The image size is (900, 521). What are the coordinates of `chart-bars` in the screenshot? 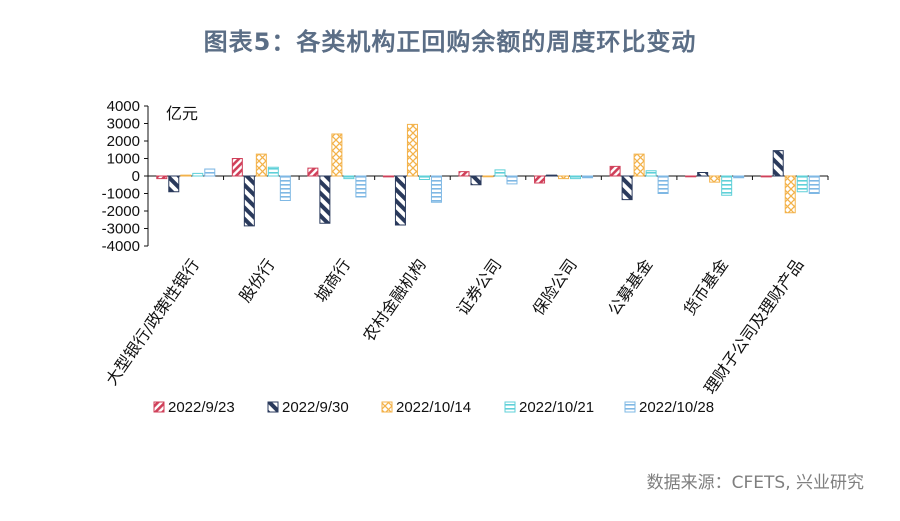 It's located at (488, 175).